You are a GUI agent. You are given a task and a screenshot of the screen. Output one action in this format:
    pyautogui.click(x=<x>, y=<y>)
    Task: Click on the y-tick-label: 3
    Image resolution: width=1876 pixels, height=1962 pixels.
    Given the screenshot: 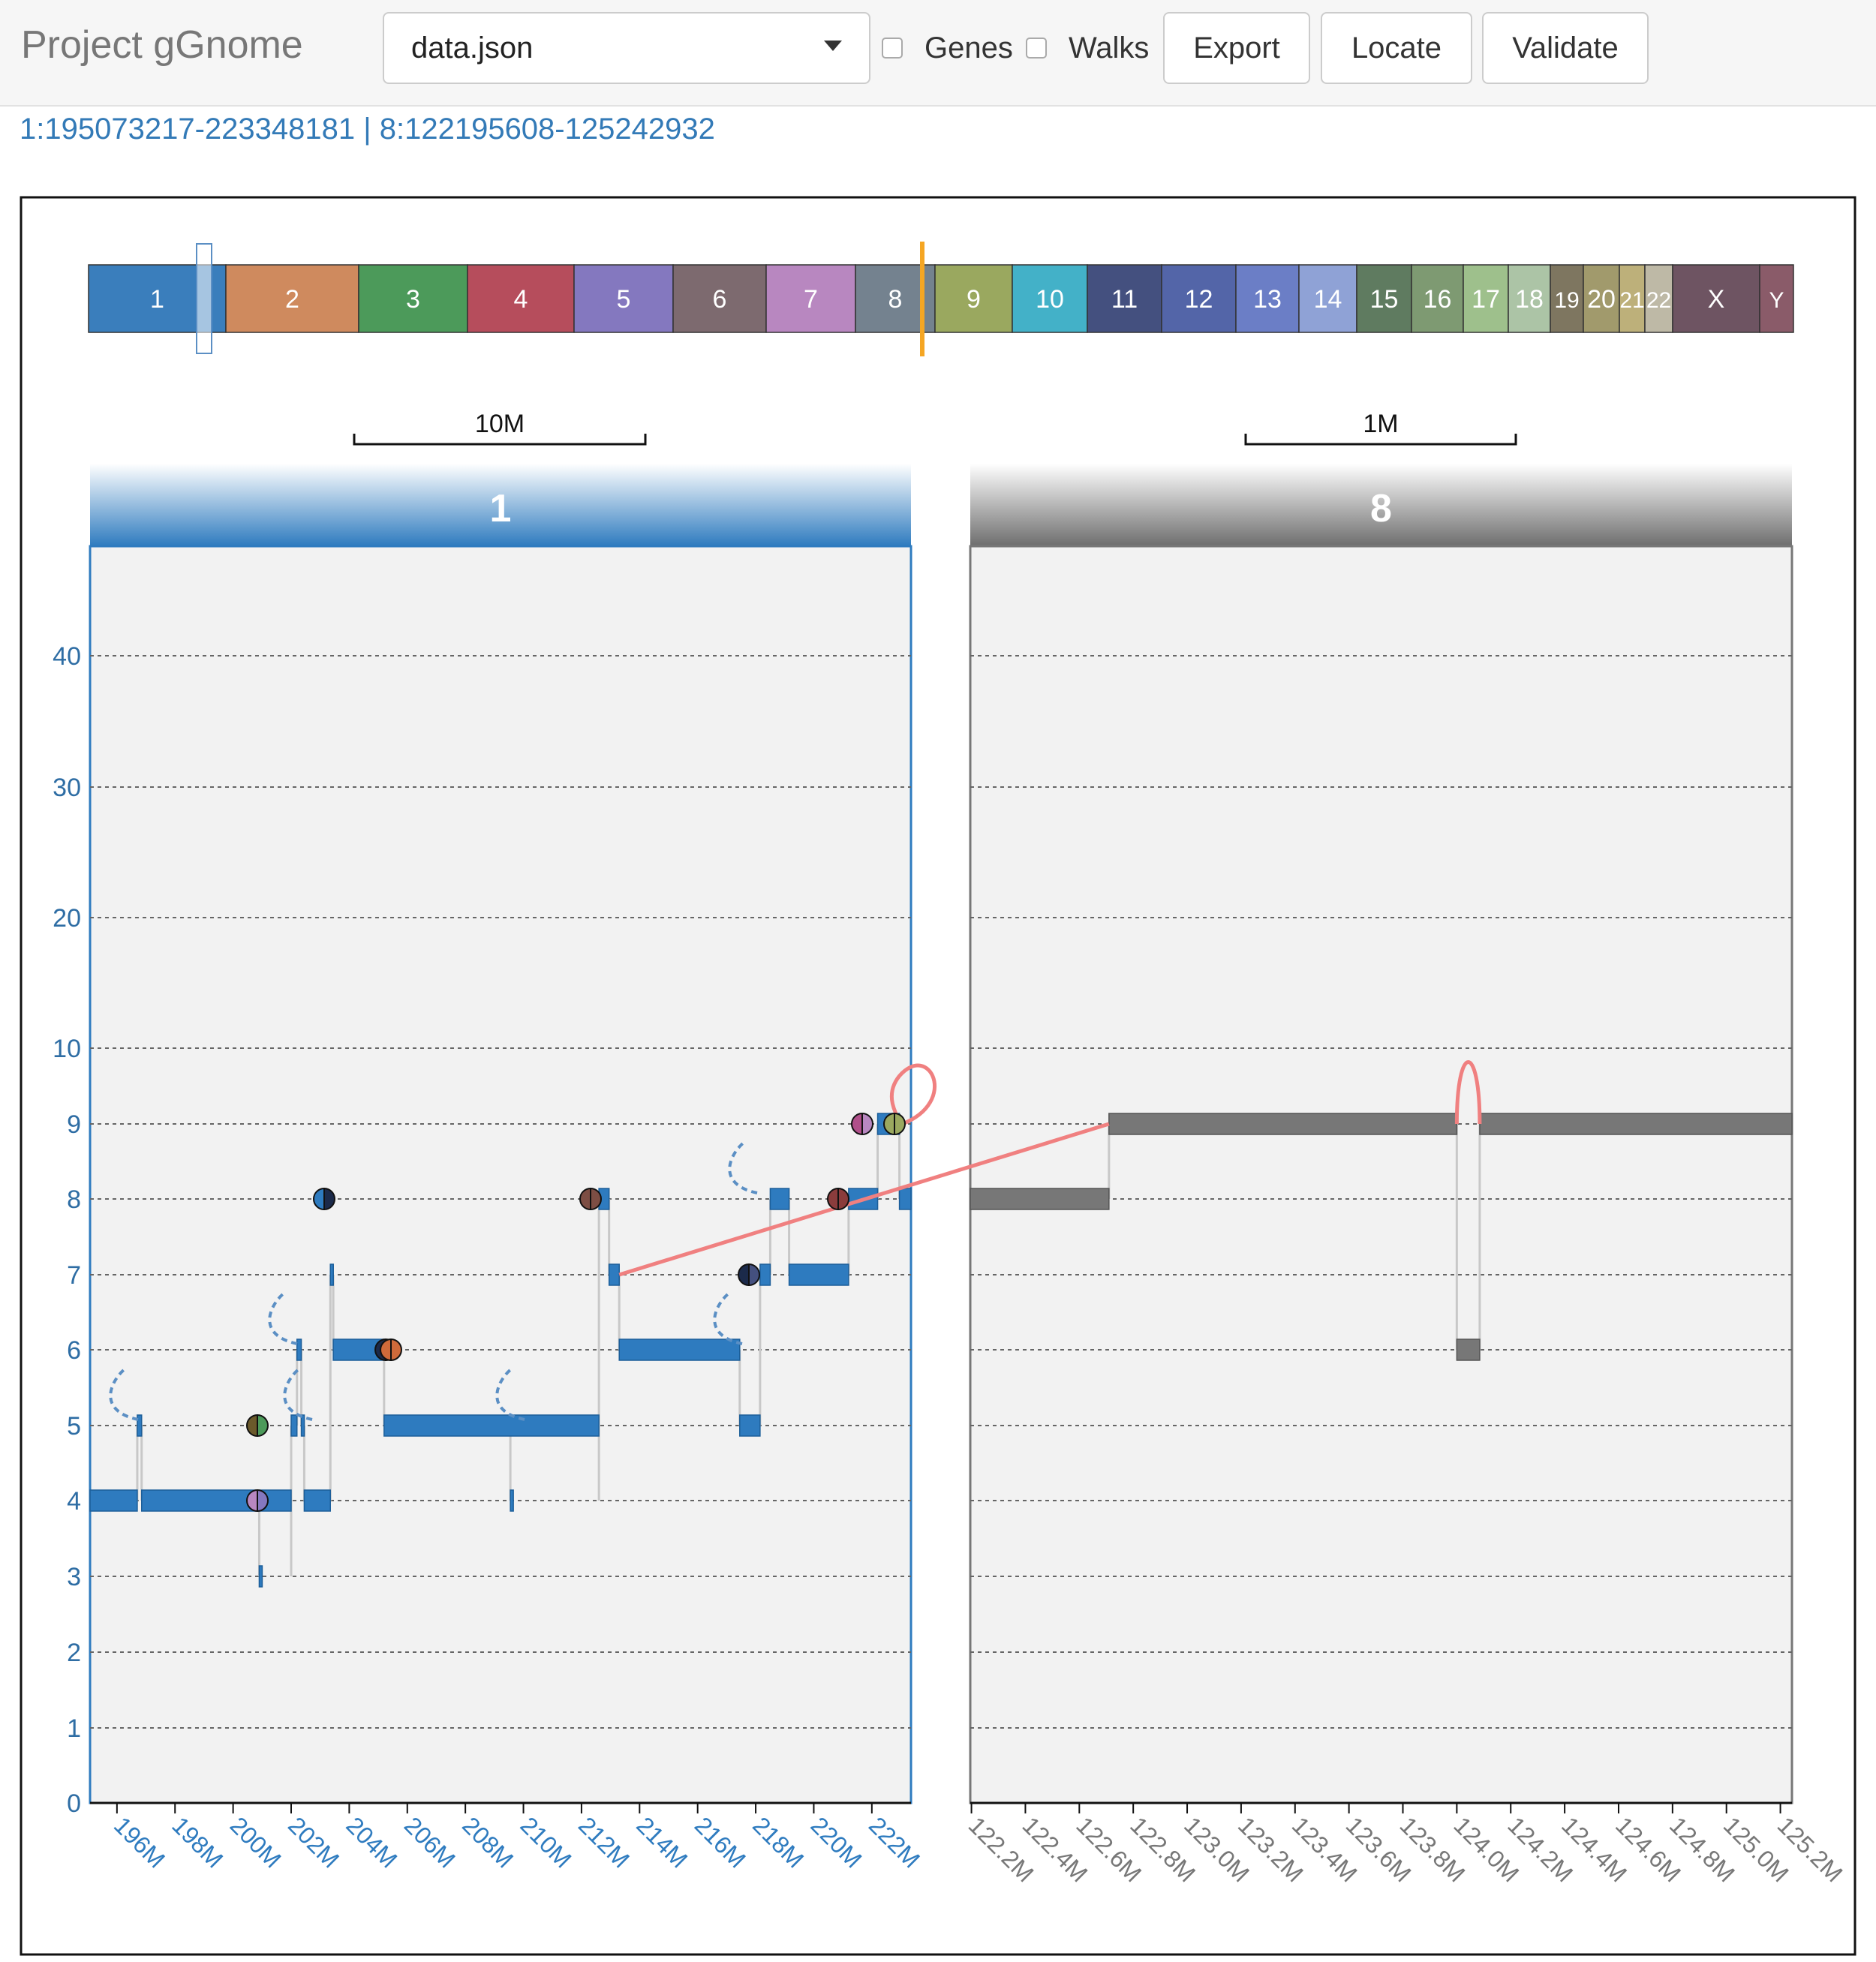 What is the action you would take?
    pyautogui.click(x=74, y=1577)
    